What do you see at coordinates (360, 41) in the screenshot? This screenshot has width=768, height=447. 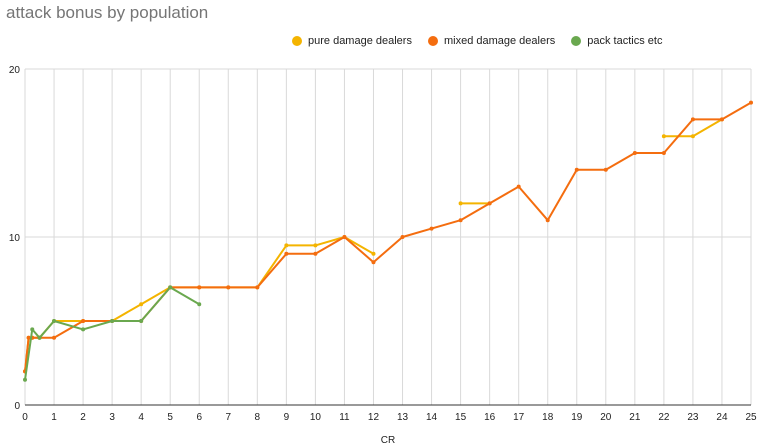 I see `legend-label: pure damage dealers` at bounding box center [360, 41].